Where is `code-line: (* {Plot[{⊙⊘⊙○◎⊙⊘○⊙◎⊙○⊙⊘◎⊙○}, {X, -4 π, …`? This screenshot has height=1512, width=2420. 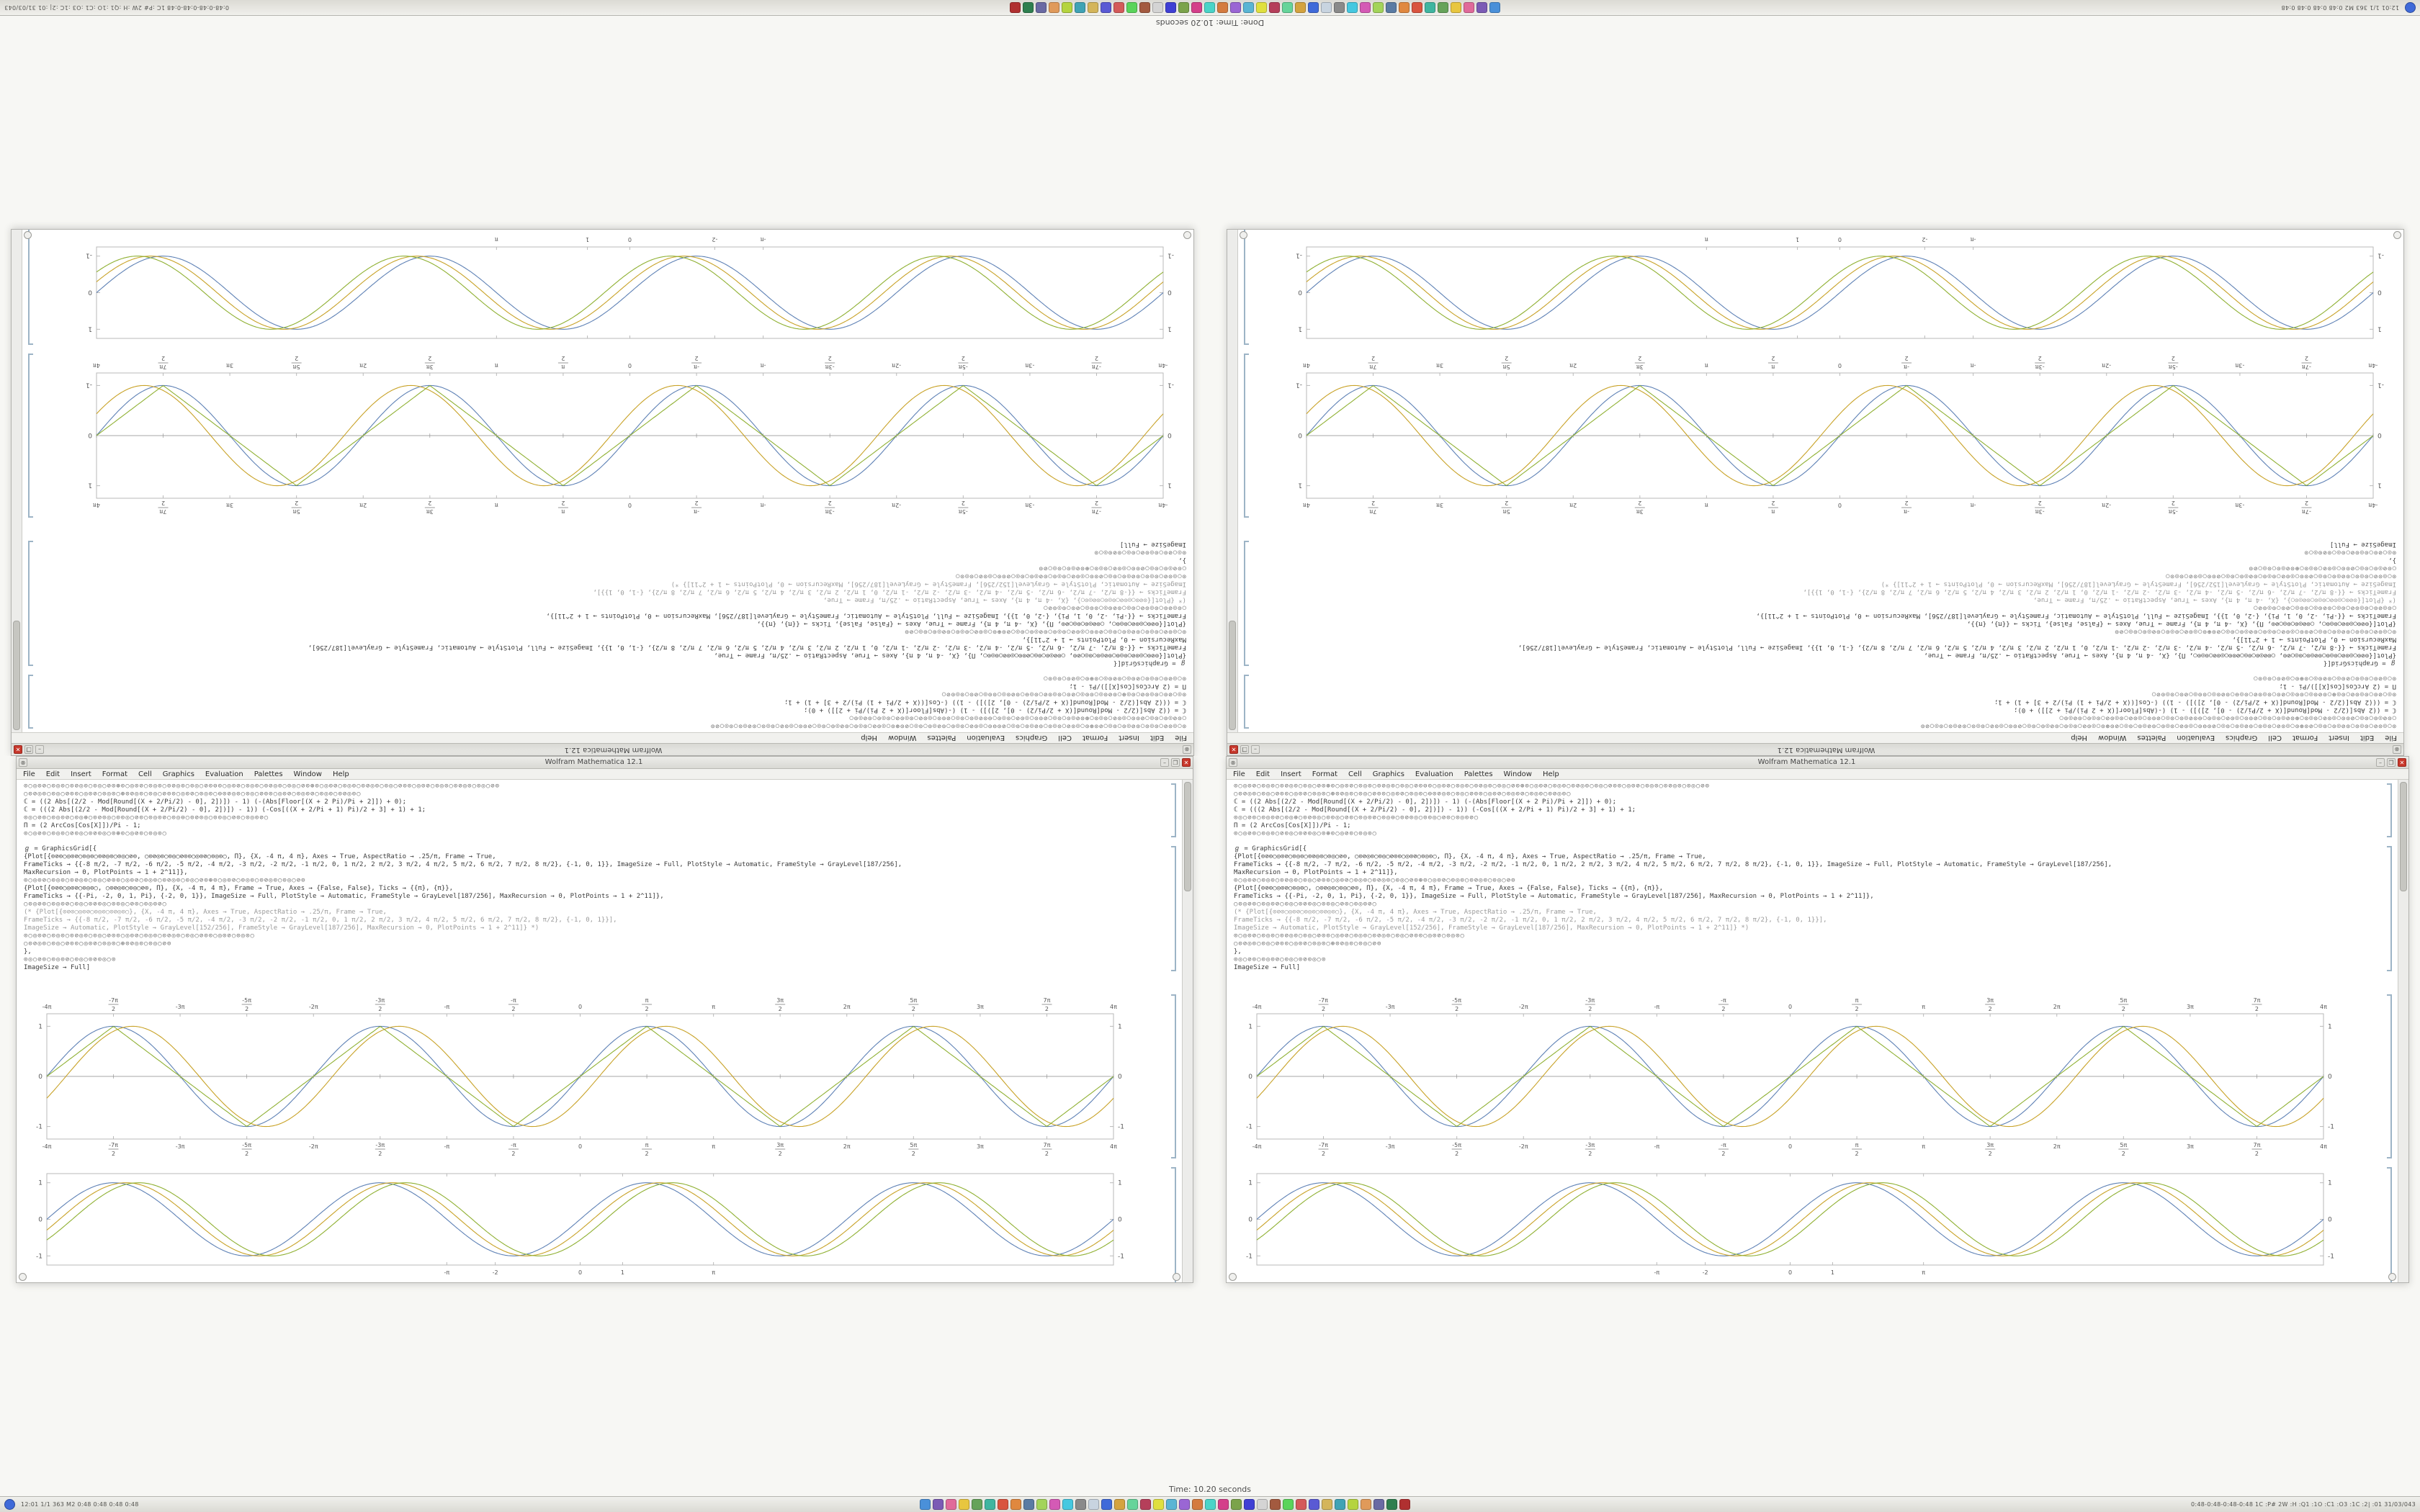
code-line: (* {Plot[{⊙⊘⊙○◎⊙⊘○⊙◎⊙○⊙⊘◎⊙○}, {X, -4 π, … is located at coordinates (1415, 912).